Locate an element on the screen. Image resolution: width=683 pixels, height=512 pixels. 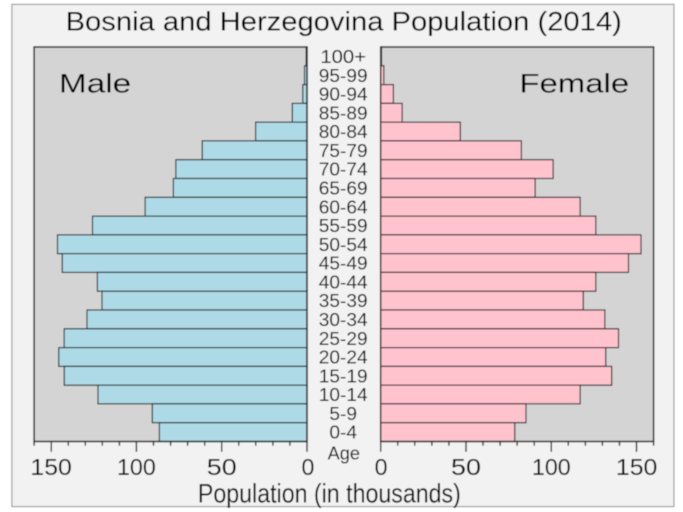
svg-text: Population (in thousands) is located at coordinates (329, 494).